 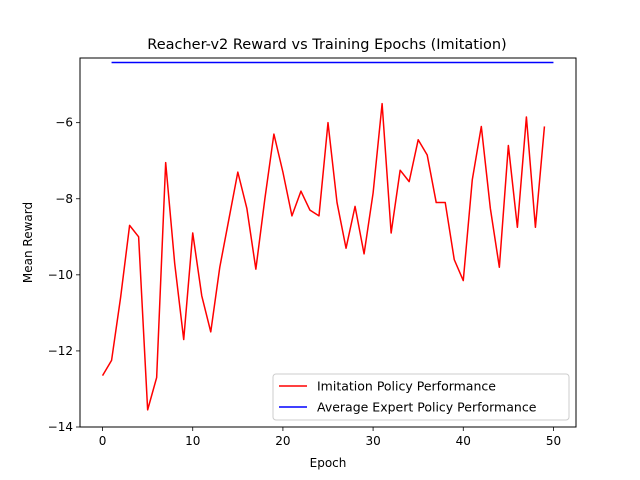 I want to click on legend-label-expert: Average Expert Policy Performance, so click(x=427, y=407).